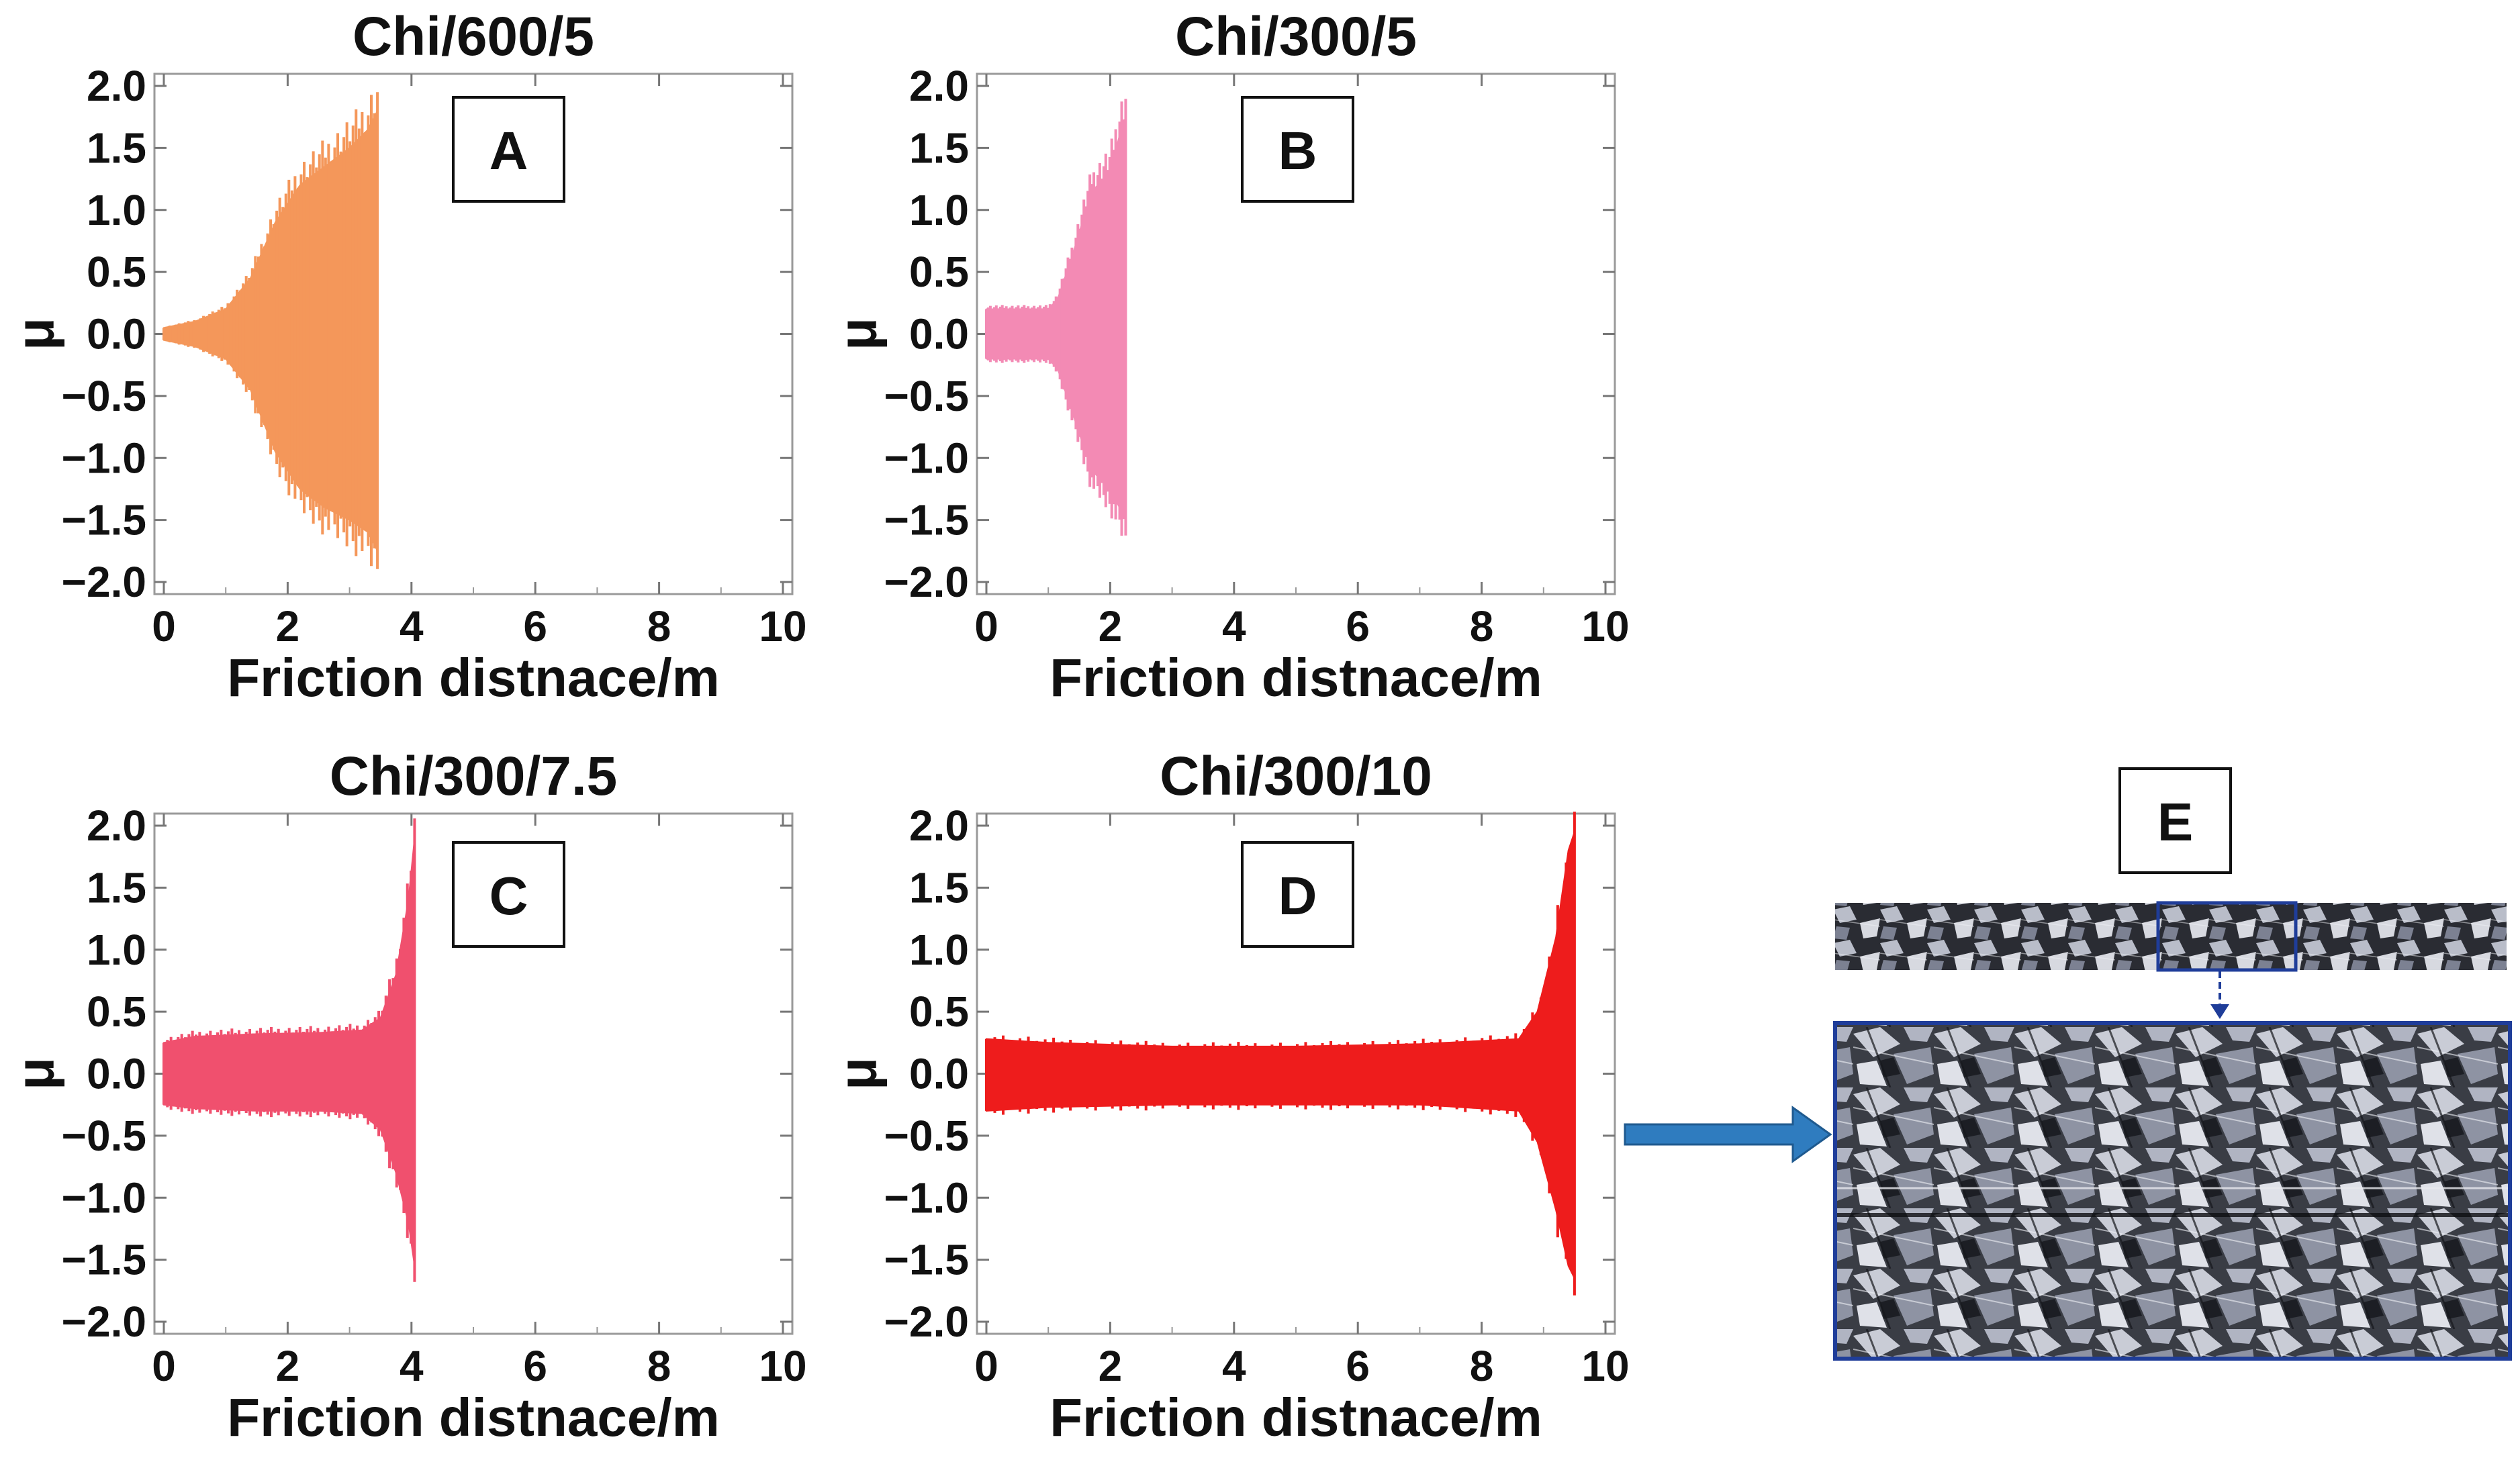 Image resolution: width=2520 pixels, height=1460 pixels. I want to click on panel-label: D, so click(1298, 896).